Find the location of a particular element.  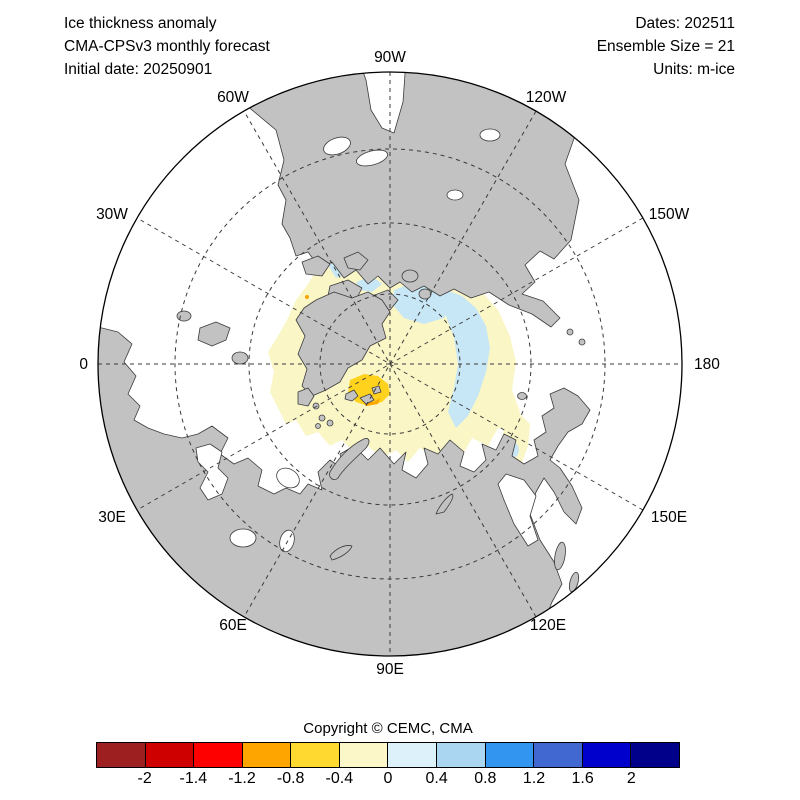

land-iceland is located at coordinates (214, 334).